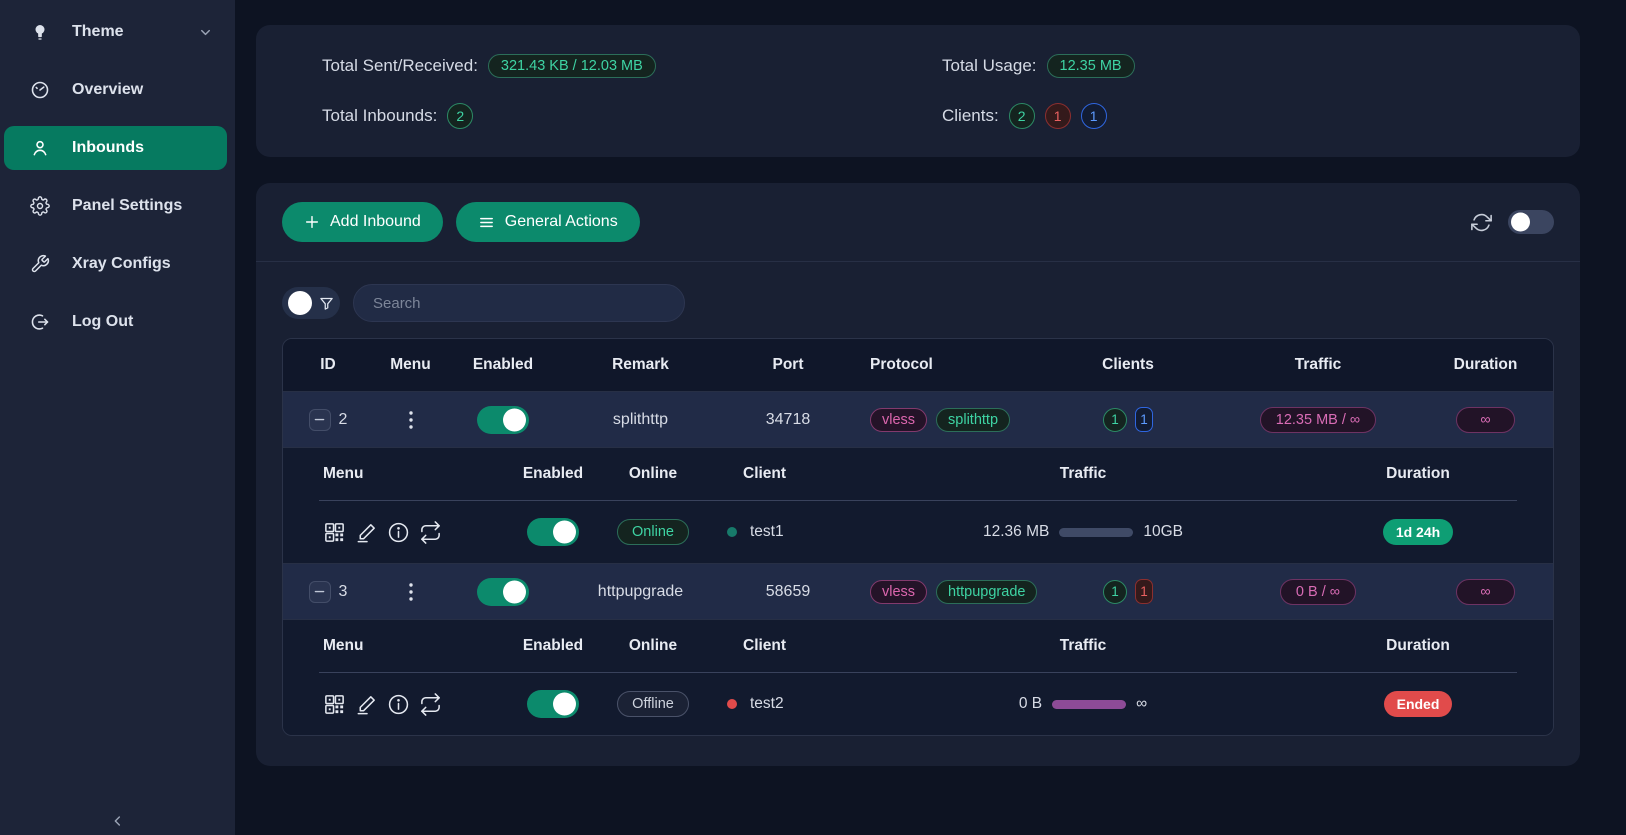 This screenshot has width=1626, height=835. I want to click on total-usage-badge: 12.35 MB, so click(1090, 66).